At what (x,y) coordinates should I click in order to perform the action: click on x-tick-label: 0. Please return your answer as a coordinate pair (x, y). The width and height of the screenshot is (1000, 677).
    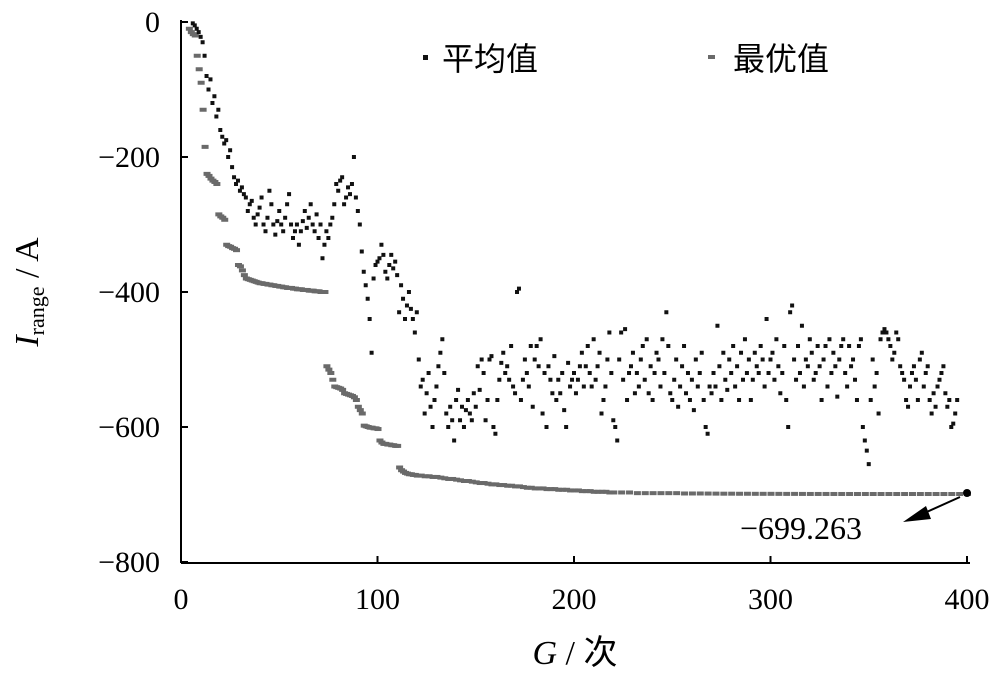
    Looking at the image, I should click on (181, 599).